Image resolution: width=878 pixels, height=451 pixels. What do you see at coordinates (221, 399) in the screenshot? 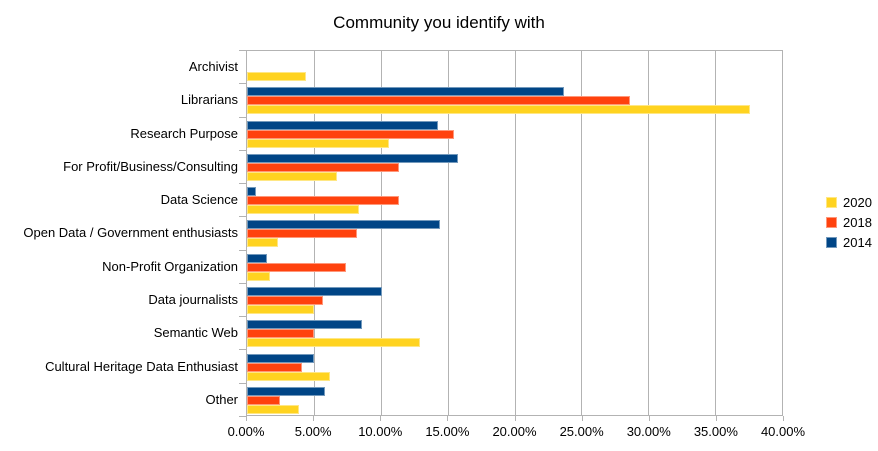
I see `category-label: Other` at bounding box center [221, 399].